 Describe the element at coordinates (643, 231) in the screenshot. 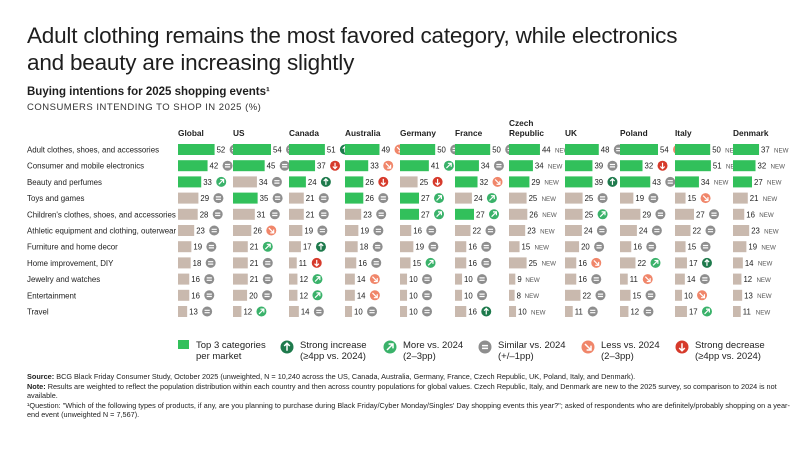

I see `value-label: 24` at that location.